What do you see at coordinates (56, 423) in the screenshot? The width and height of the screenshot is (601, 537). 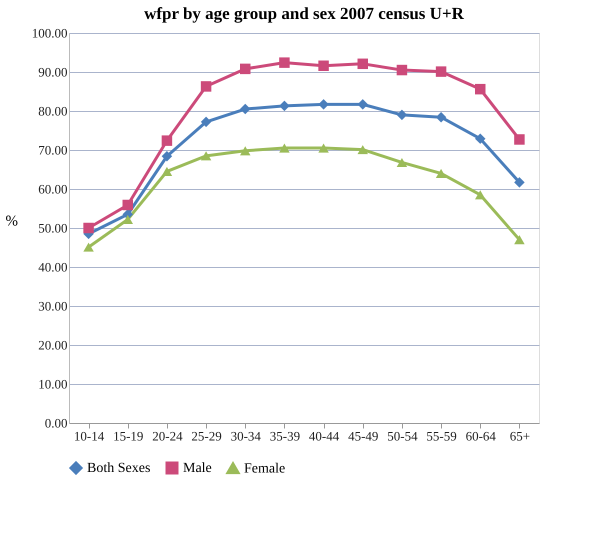 I see `y-tick-label: 0.00` at bounding box center [56, 423].